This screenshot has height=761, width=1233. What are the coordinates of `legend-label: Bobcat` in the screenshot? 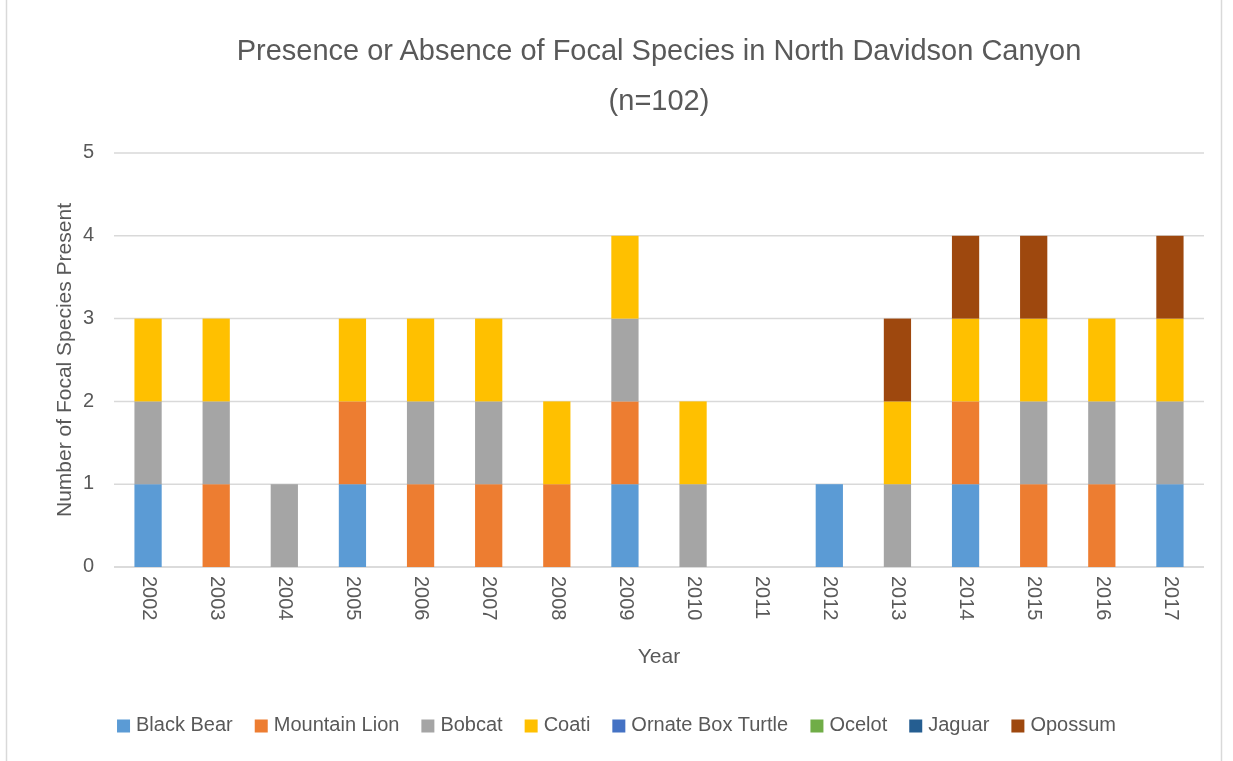 It's located at (472, 724).